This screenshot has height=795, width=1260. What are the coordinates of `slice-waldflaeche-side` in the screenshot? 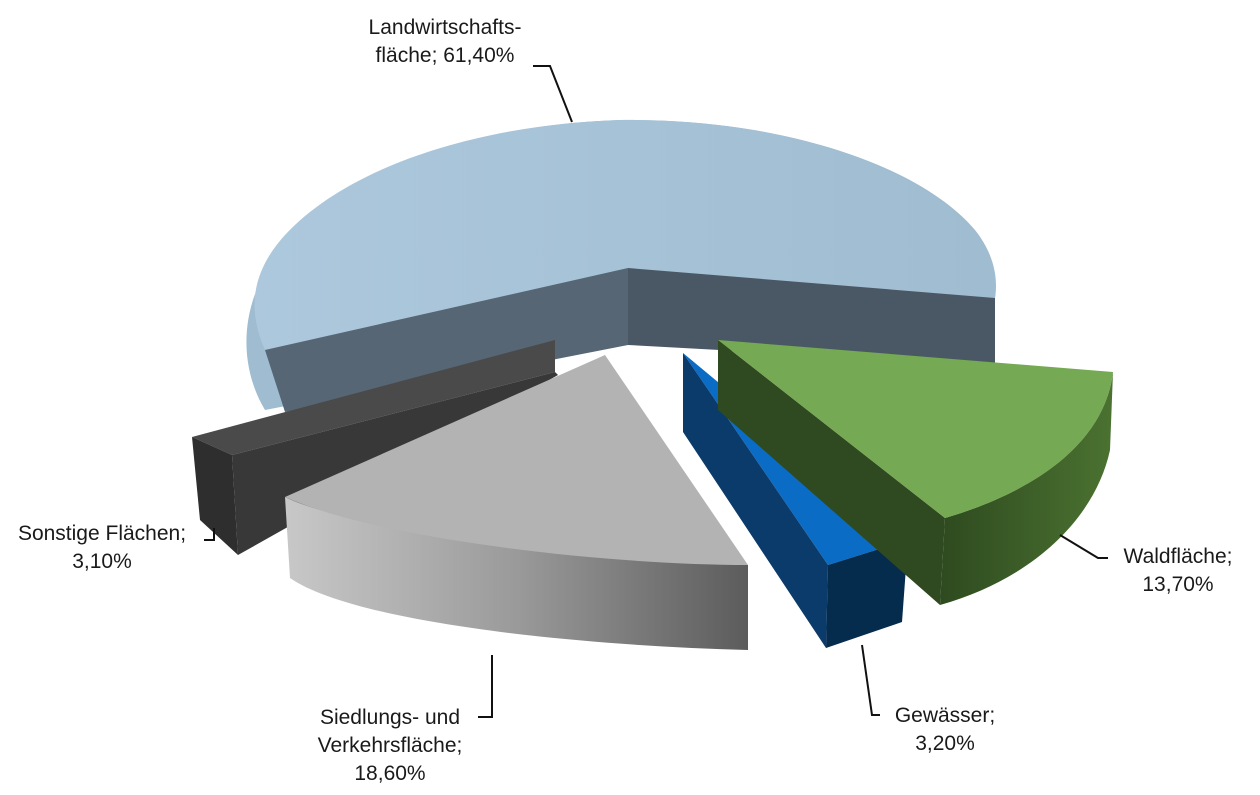 It's located at (1026, 488).